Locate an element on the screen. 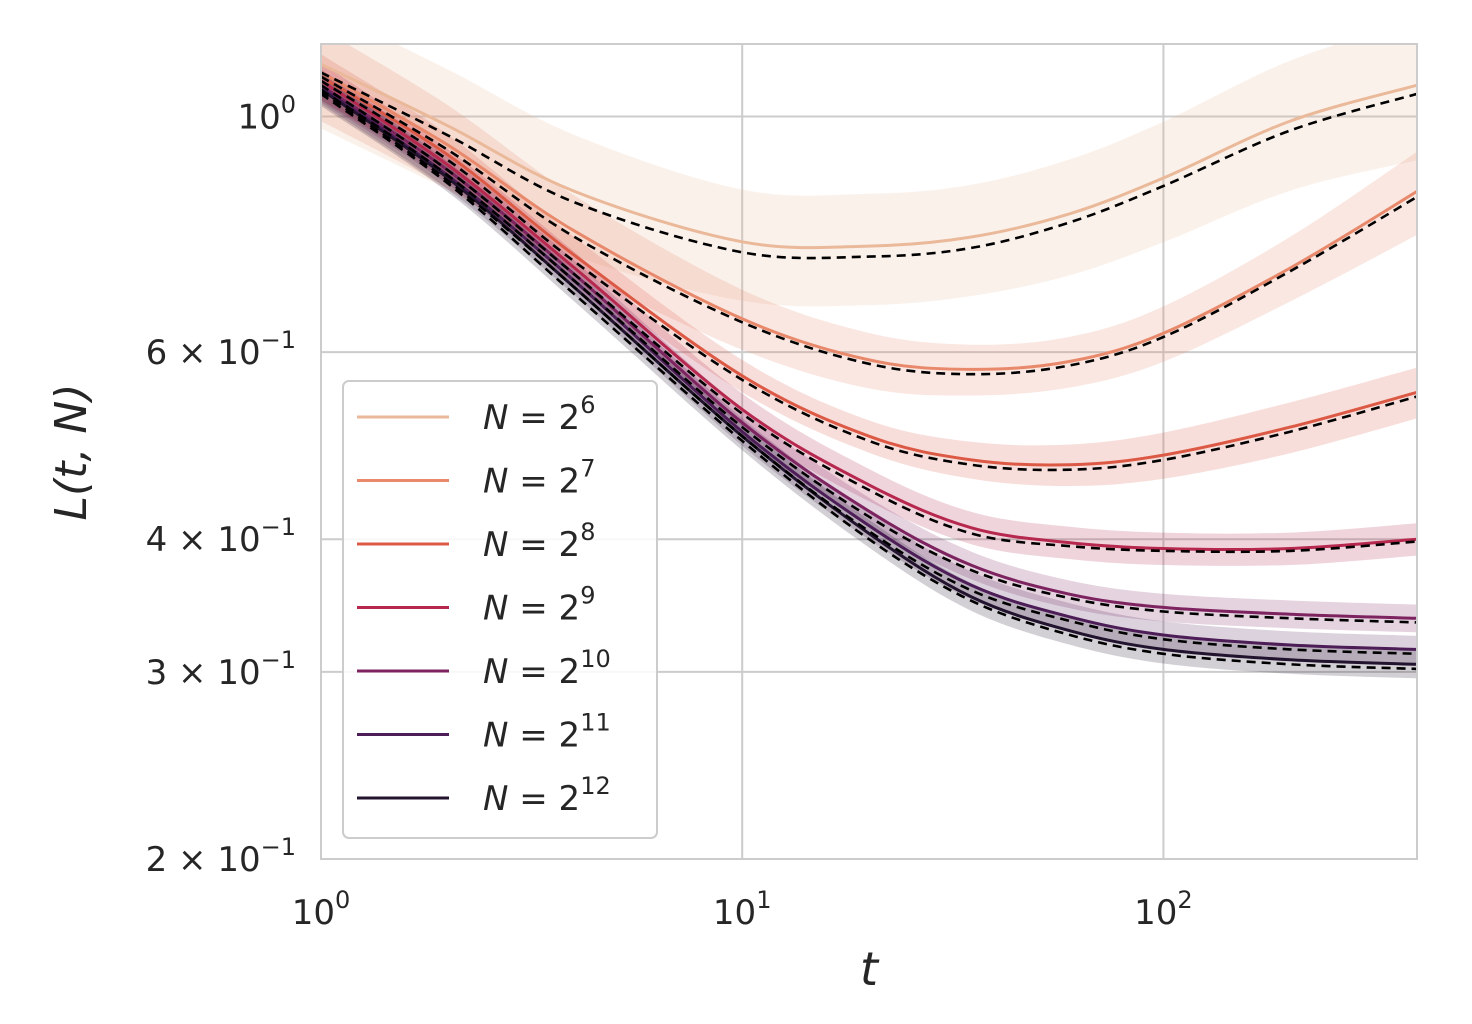 This screenshot has width=1472, height=1024. y-tick-label: 2 × 10⁻¹ is located at coordinates (221, 856).